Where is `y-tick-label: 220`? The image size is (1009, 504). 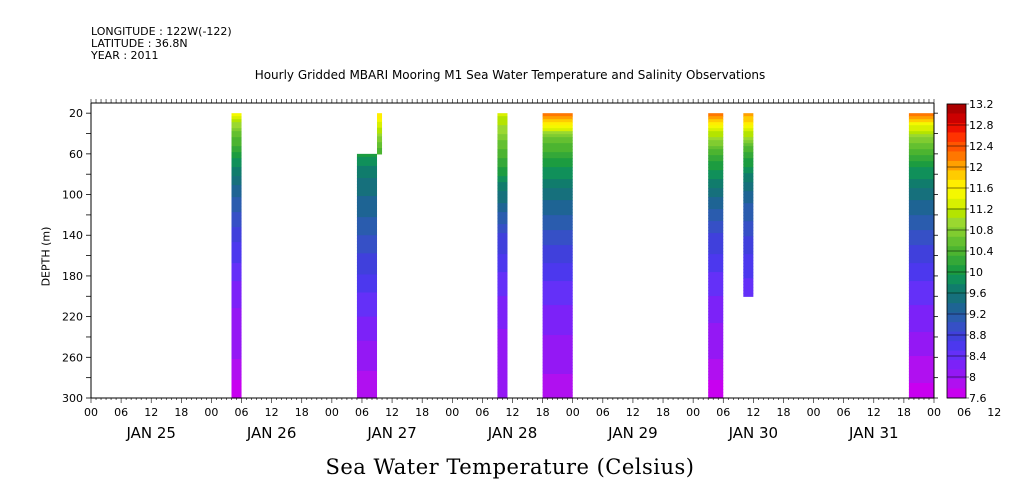
y-tick-label: 220 is located at coordinates (72, 317).